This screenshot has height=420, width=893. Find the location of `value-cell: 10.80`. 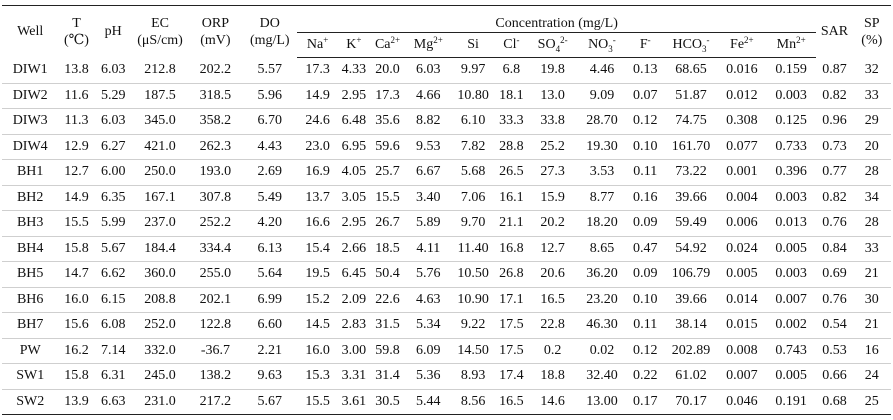

value-cell: 10.80 is located at coordinates (473, 96).